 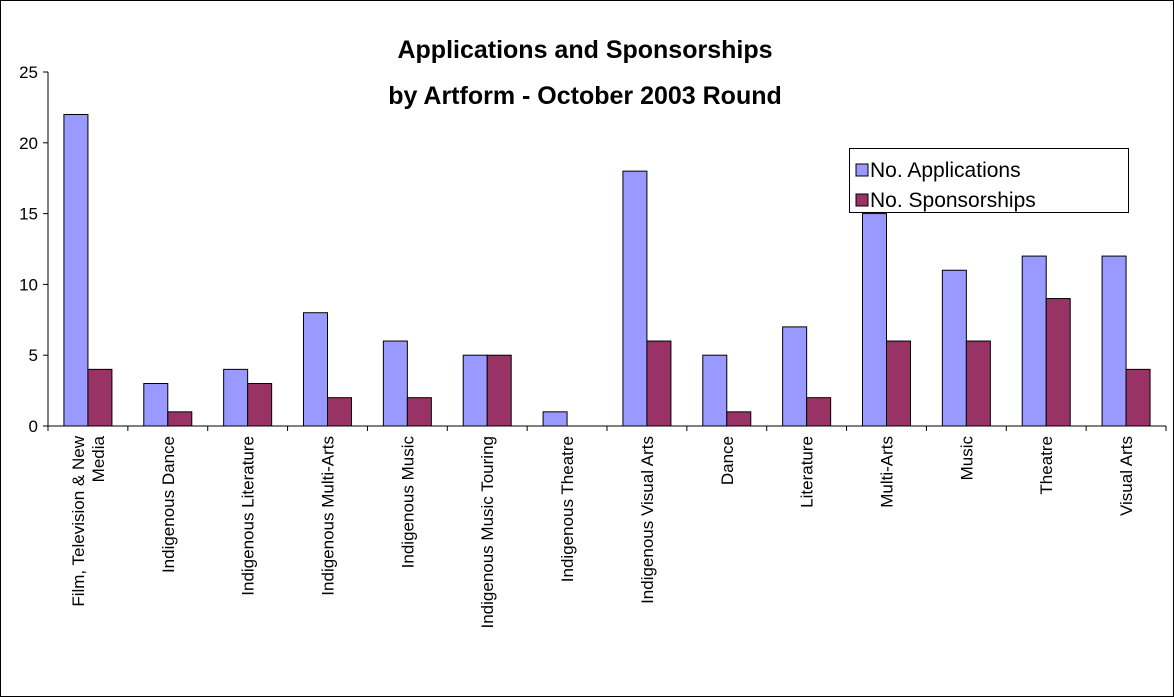 I want to click on legend-box, so click(x=989, y=180).